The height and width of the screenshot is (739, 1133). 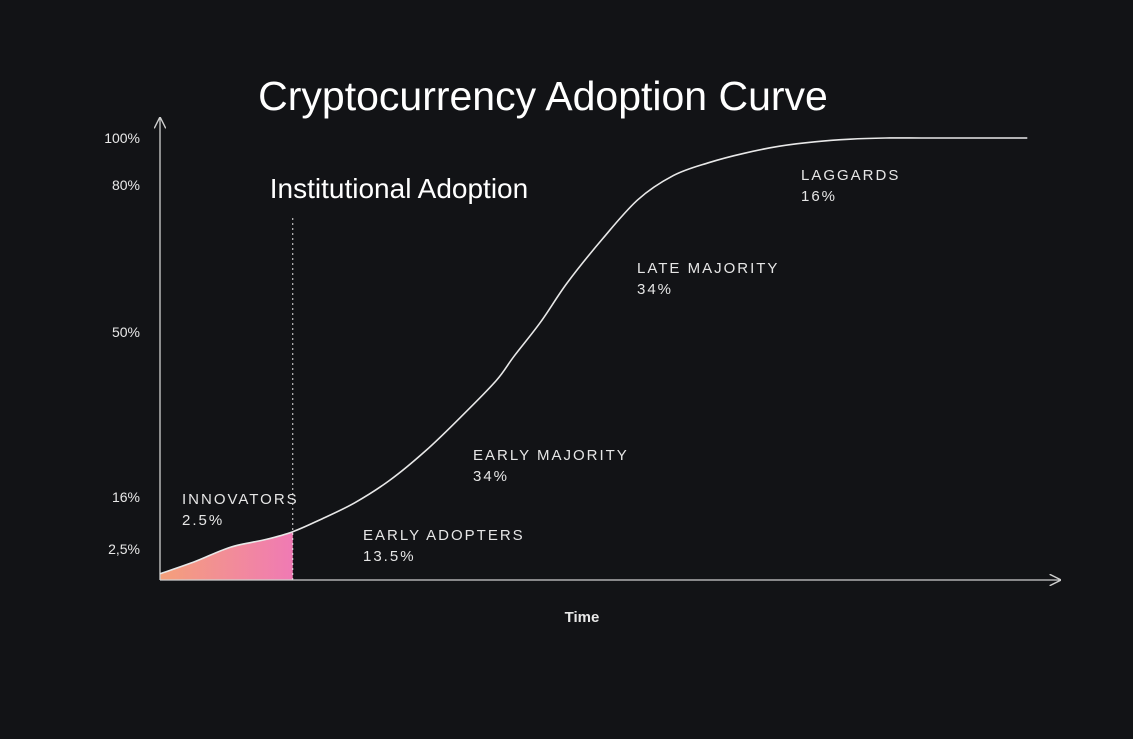 I want to click on segment-name-label: LAGGARDS, so click(x=850, y=175).